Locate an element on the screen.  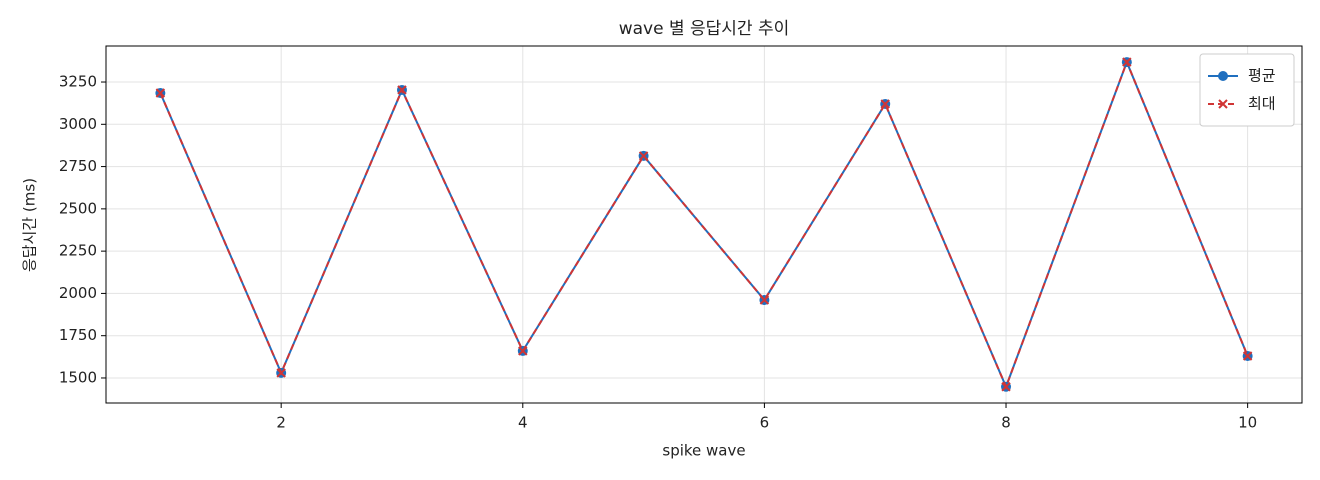
y-tick-label: 2000 is located at coordinates (78, 293).